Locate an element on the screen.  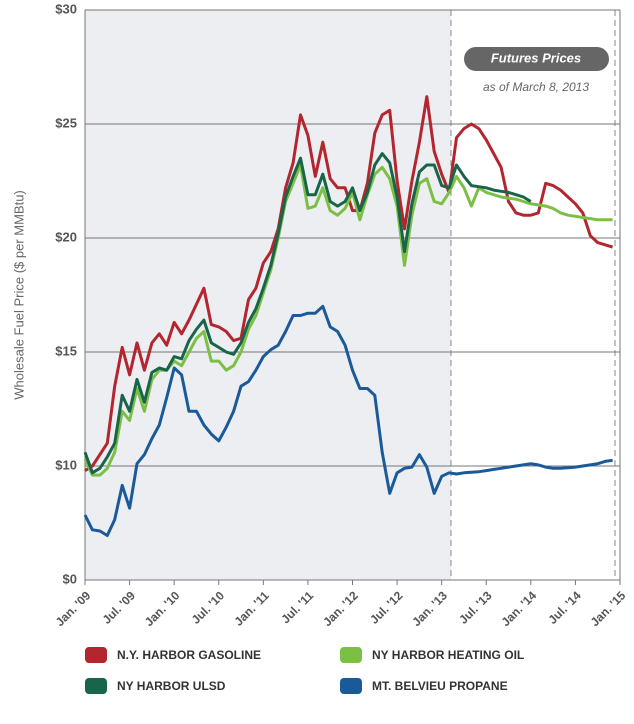
x-tick-label: Jan. '11 is located at coordinates (251, 608).